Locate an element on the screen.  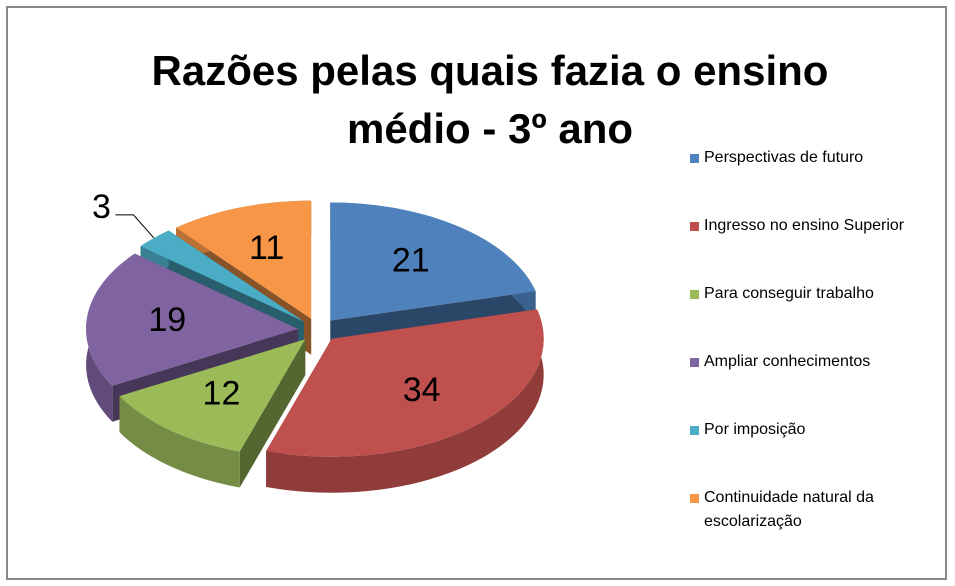
legend-item: Ampliar conhecimentos is located at coordinates (817, 362).